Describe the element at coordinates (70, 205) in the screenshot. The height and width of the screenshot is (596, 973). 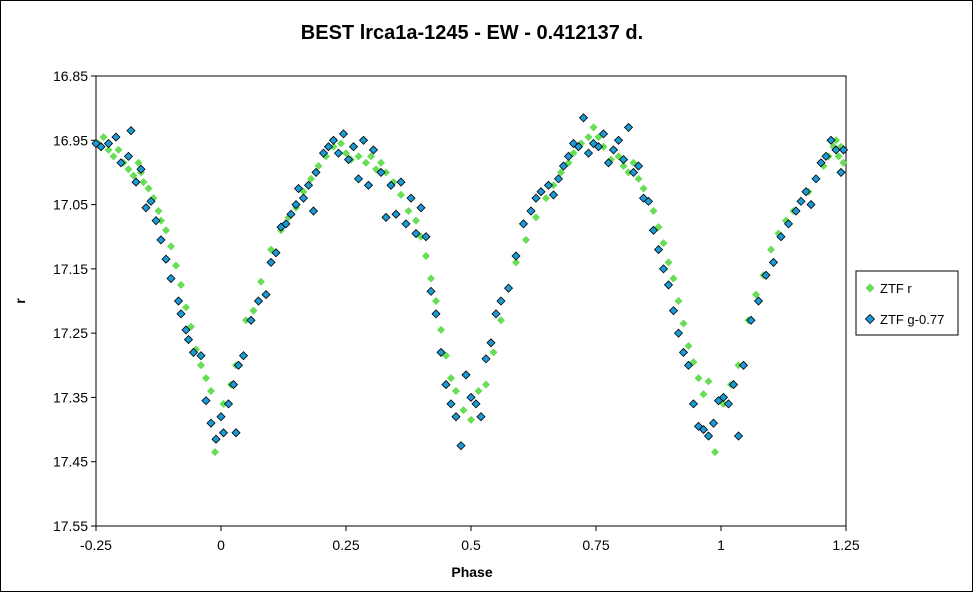
I see `y-tick-label: 17.05` at that location.